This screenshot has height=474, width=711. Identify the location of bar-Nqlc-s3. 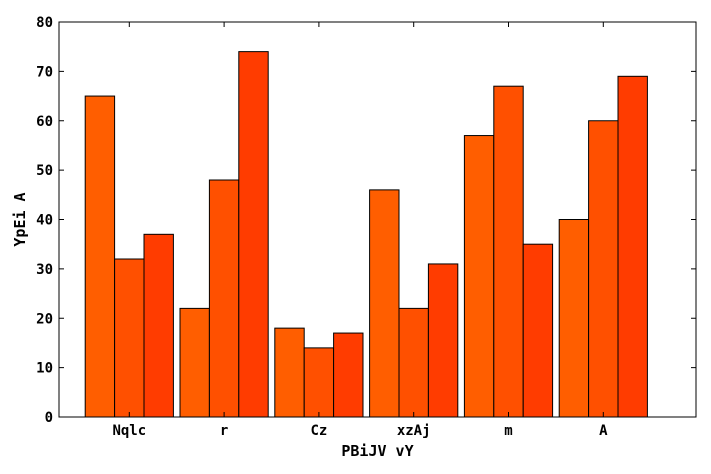
(158, 325).